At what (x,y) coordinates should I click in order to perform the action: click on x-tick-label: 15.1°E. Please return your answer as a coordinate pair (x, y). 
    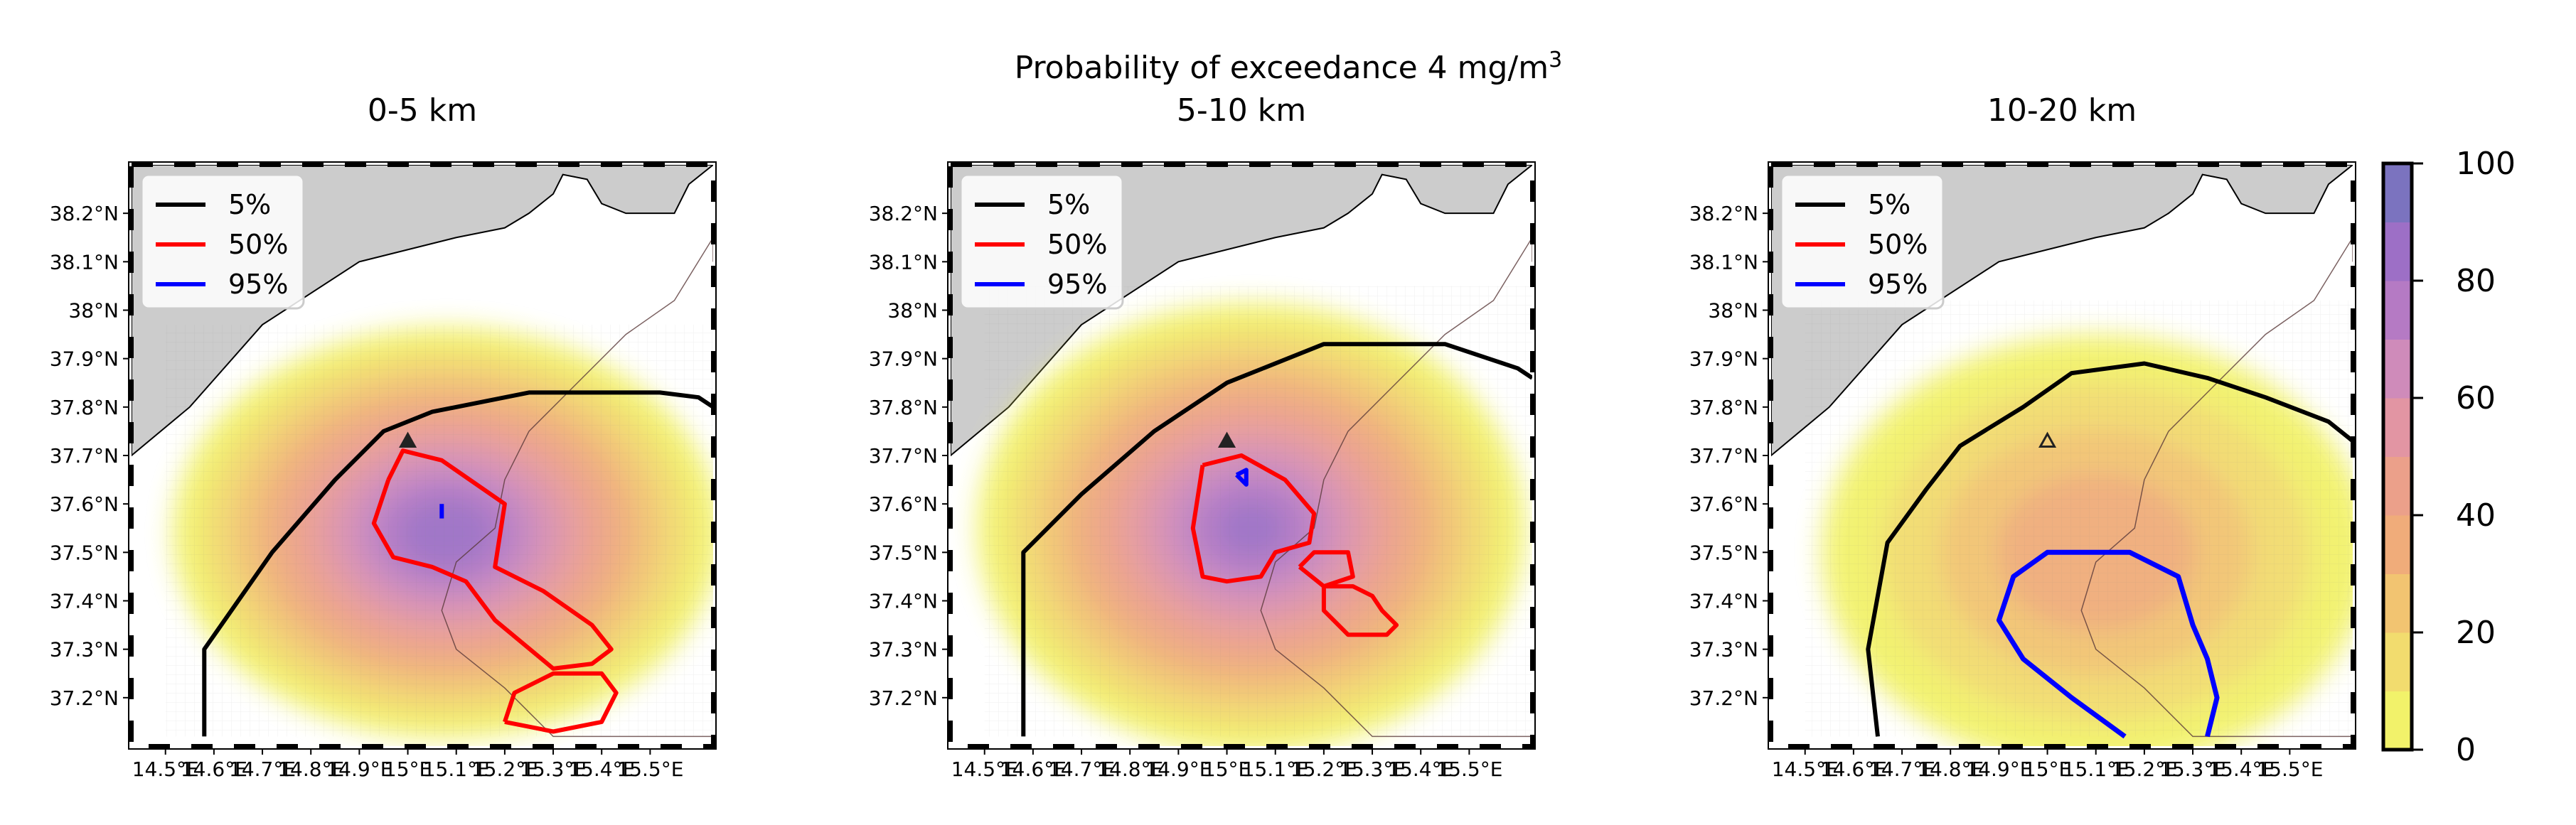
    Looking at the image, I should click on (1275, 769).